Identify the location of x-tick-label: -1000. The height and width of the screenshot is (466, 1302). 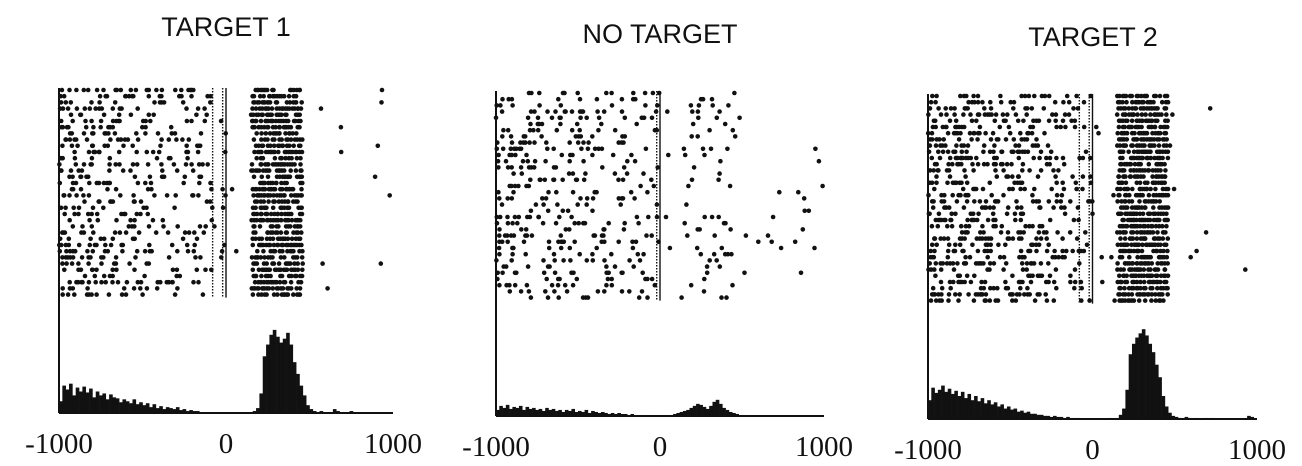
(928, 450).